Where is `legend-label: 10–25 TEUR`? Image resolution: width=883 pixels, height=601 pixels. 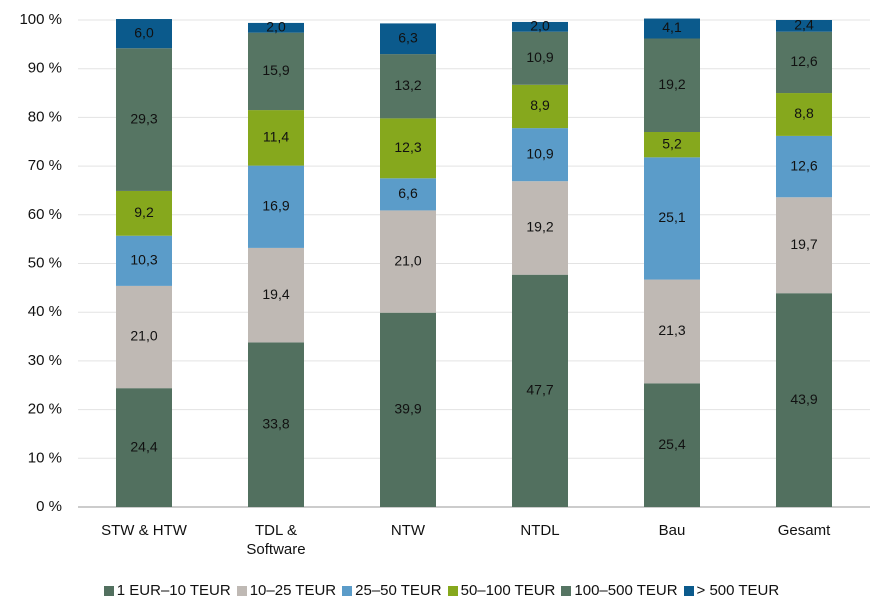 legend-label: 10–25 TEUR is located at coordinates (293, 590).